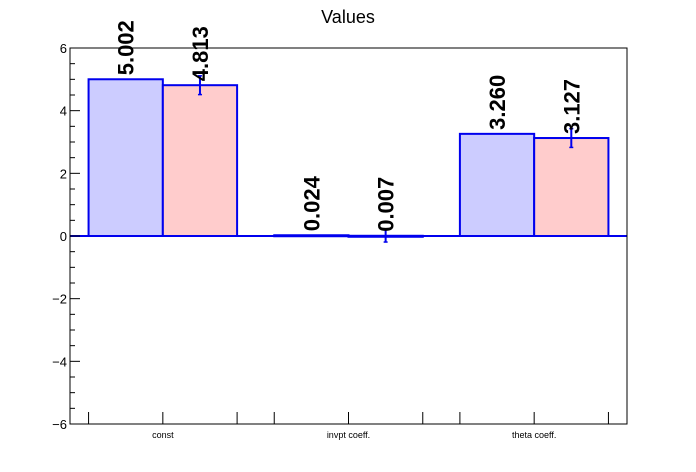 This screenshot has width=696, height=472. Describe the element at coordinates (63, 111) in the screenshot. I see `y-tick-label: 4` at that location.